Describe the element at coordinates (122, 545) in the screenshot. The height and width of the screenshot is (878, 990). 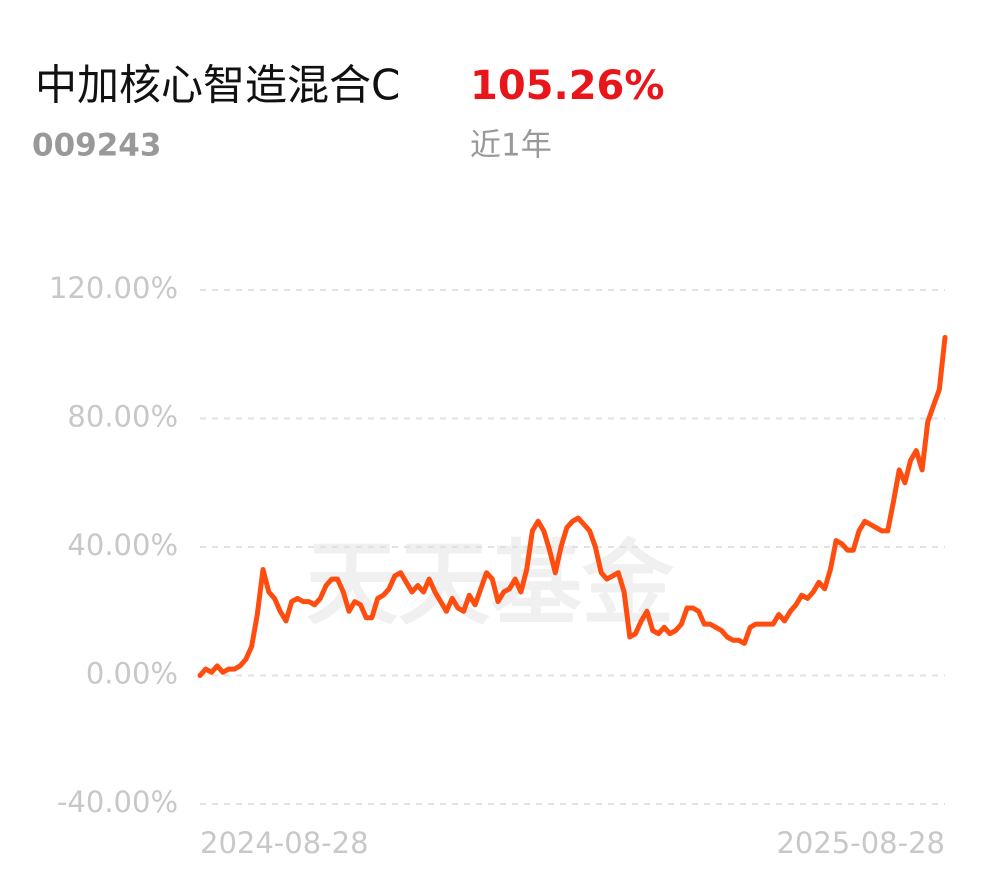
I see `y-tick-label: 40.00%` at that location.